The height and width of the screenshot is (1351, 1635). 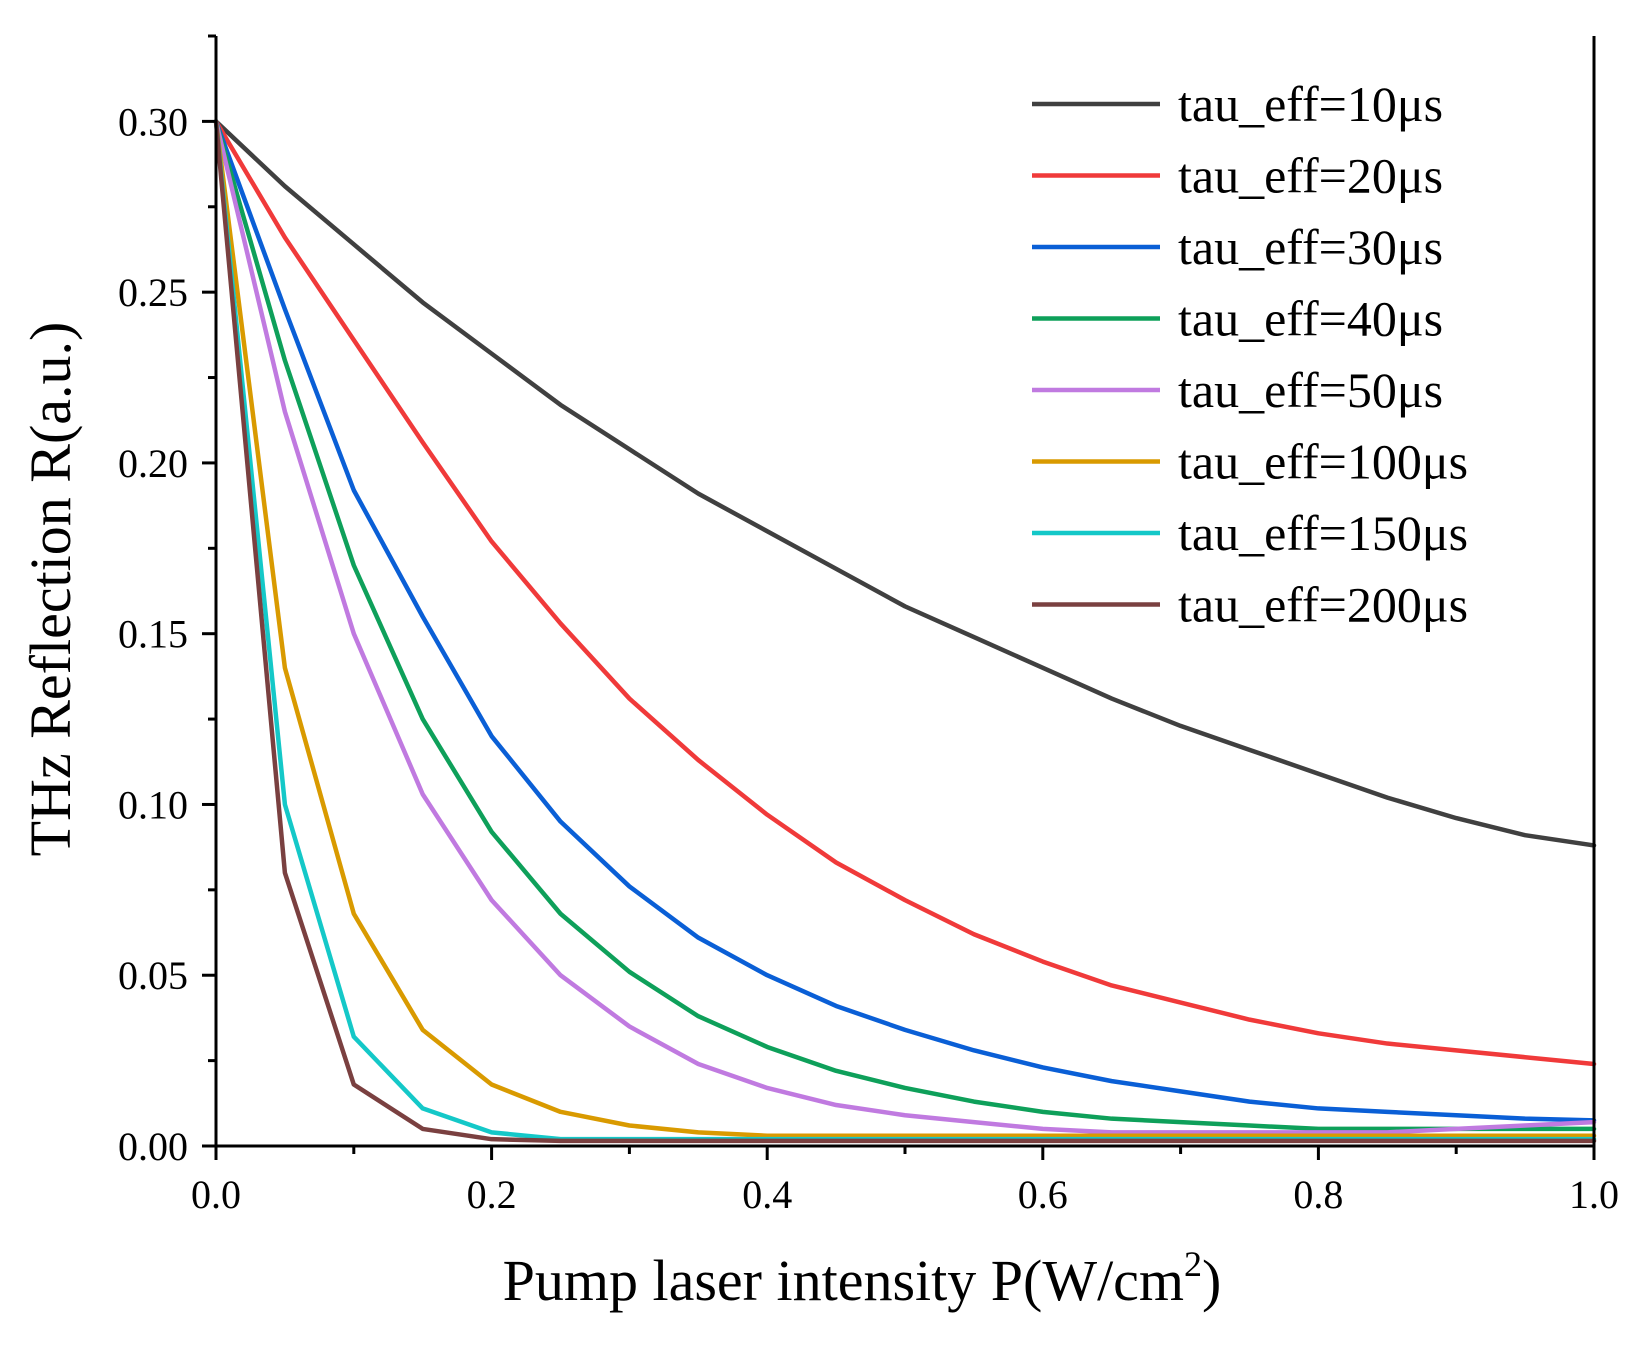 What do you see at coordinates (1193, 1264) in the screenshot?
I see `x-axis-title-superscript: 2` at bounding box center [1193, 1264].